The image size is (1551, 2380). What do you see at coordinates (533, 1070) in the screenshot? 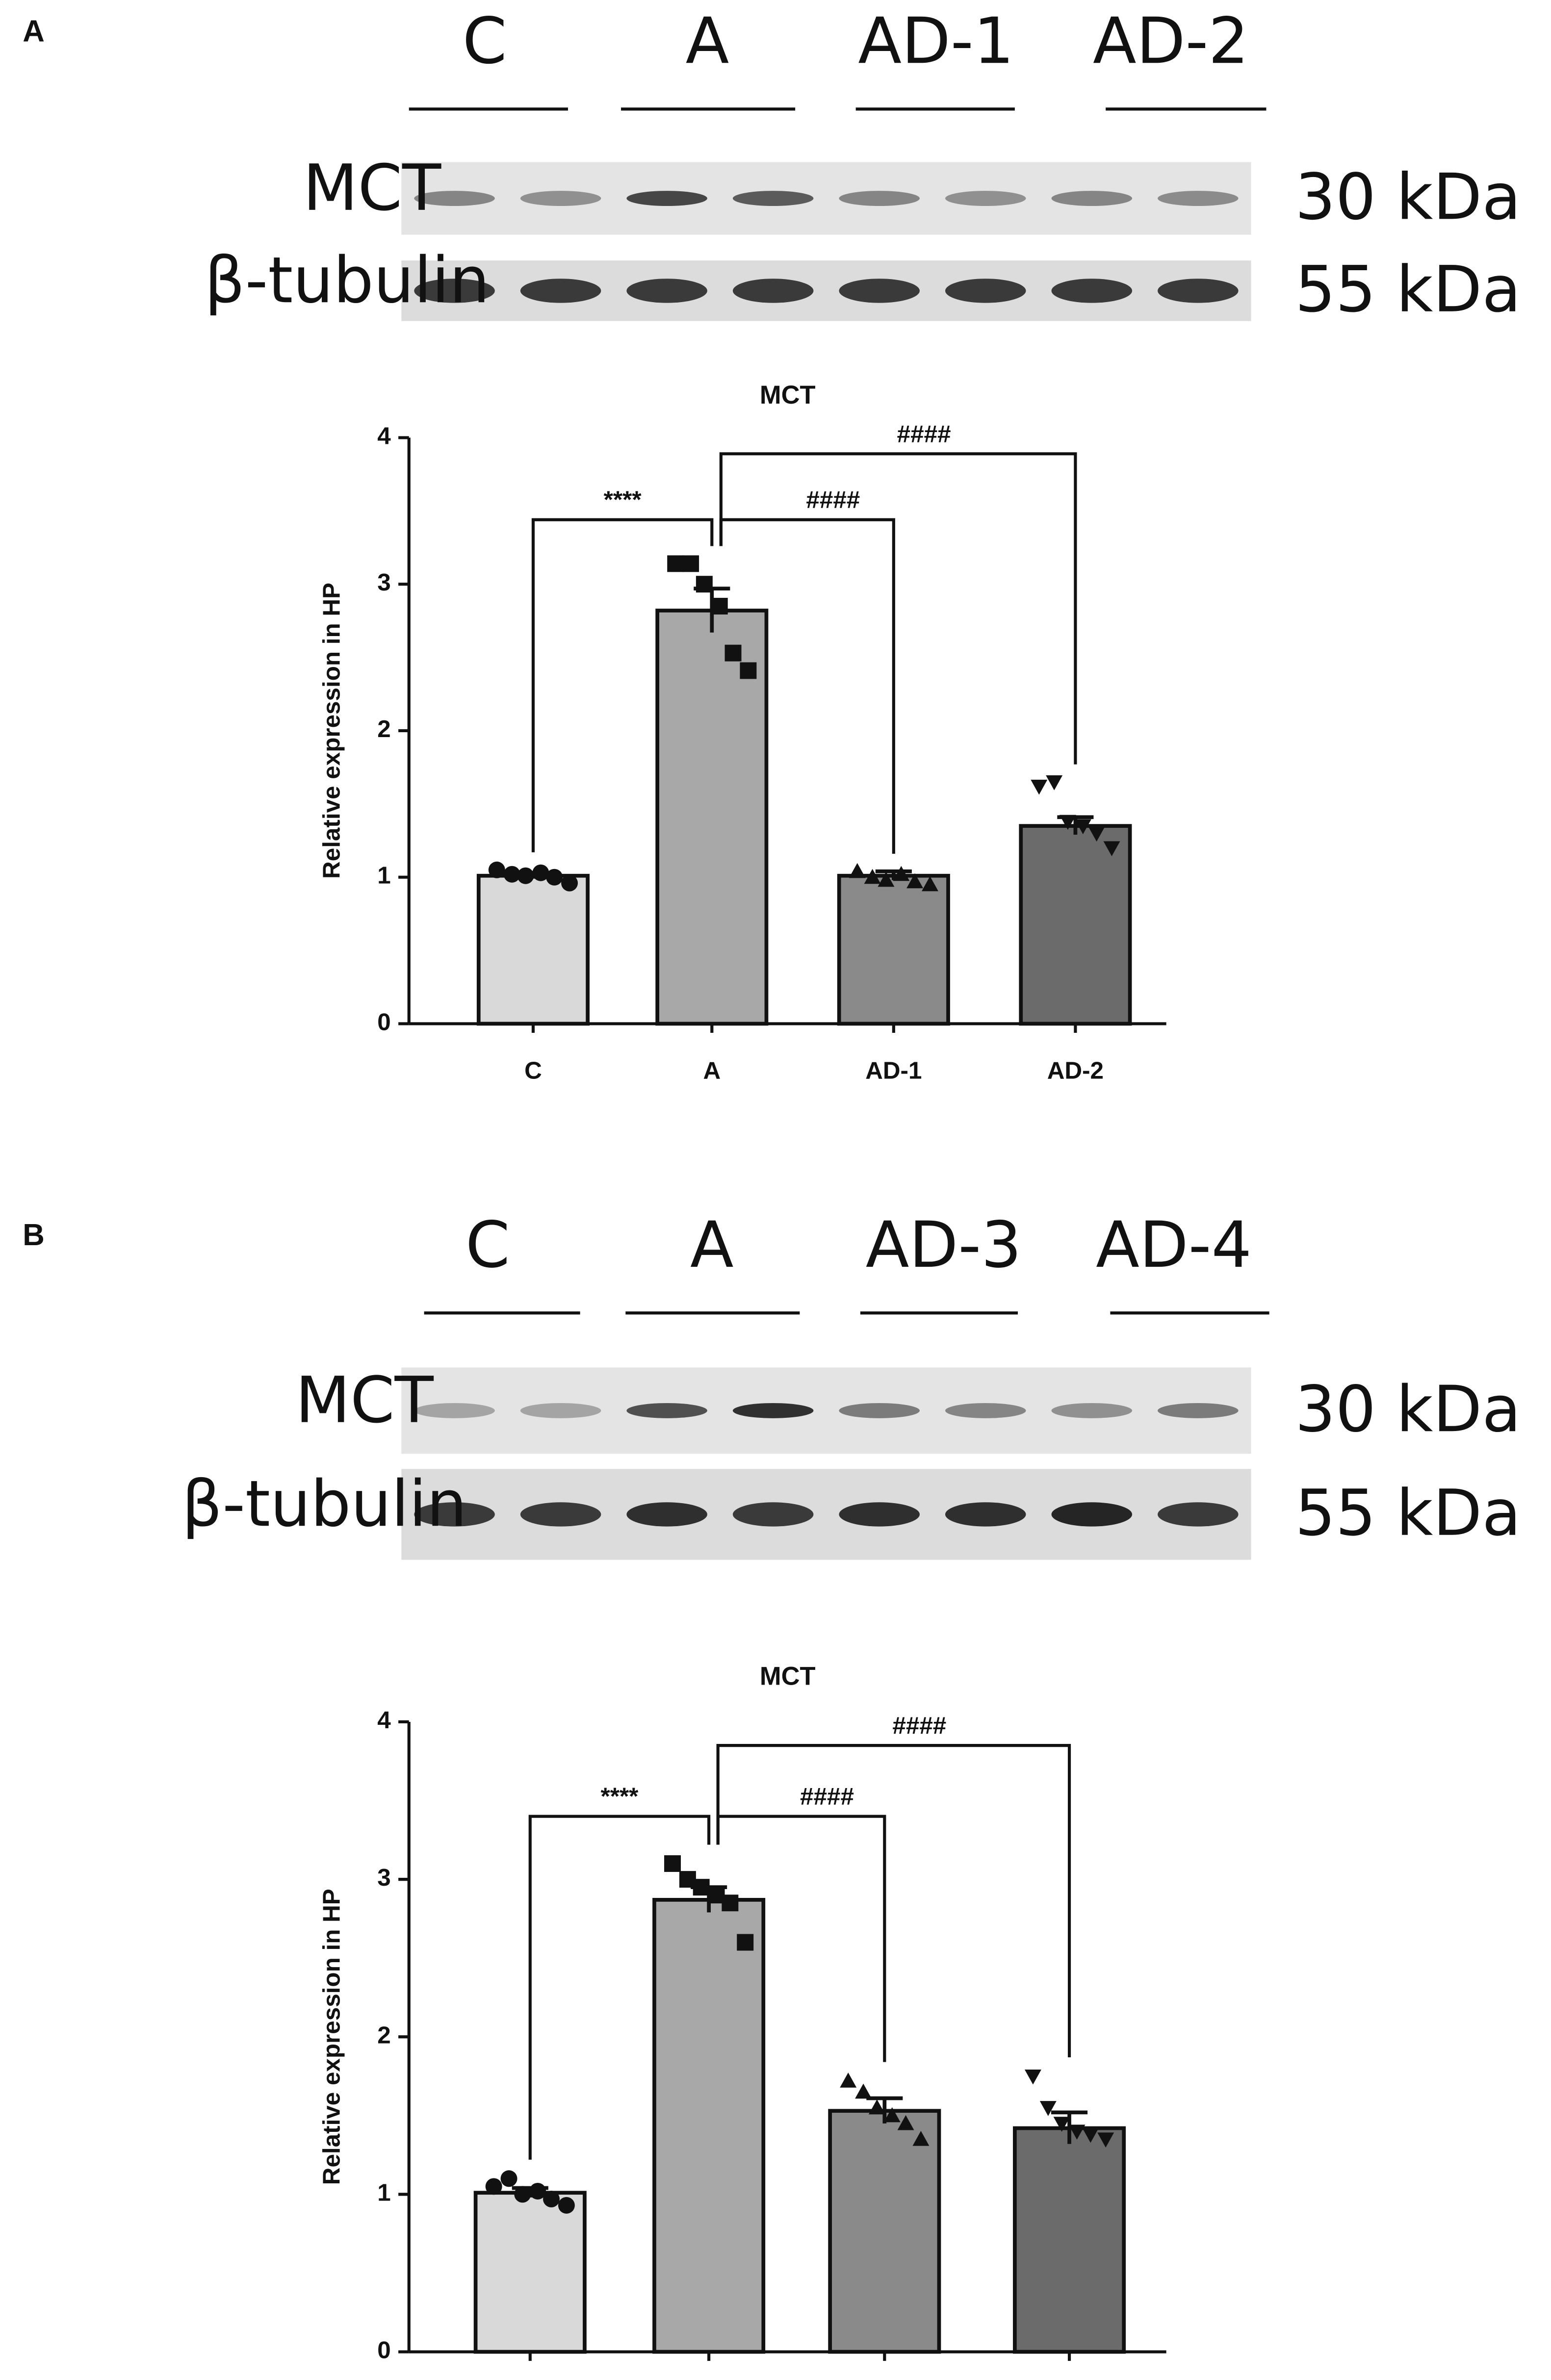
I see `x-tick-label: C` at bounding box center [533, 1070].